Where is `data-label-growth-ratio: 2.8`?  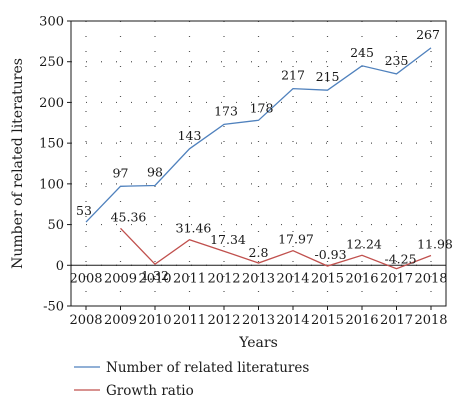 data-label-growth-ratio: 2.8 is located at coordinates (259, 252).